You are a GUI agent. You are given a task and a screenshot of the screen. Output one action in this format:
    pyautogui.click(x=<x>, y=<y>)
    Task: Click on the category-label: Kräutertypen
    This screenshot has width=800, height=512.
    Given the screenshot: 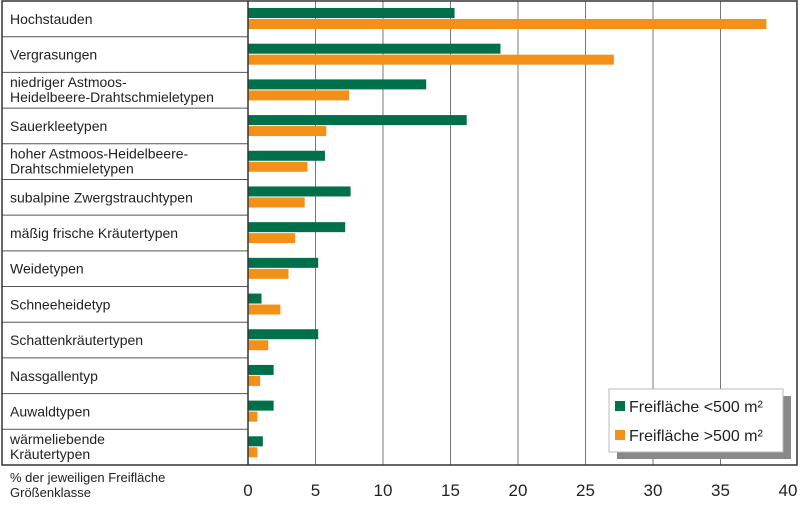 What is the action you would take?
    pyautogui.click(x=50, y=454)
    